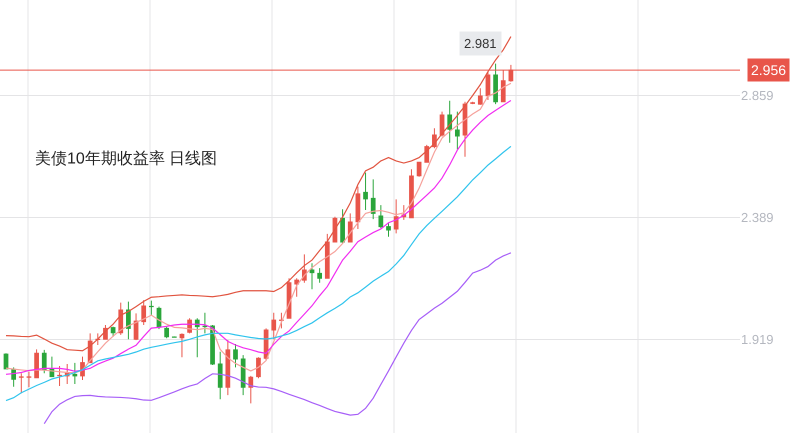 This screenshot has width=790, height=433. I want to click on y-tick-label: 2.859, so click(757, 95).